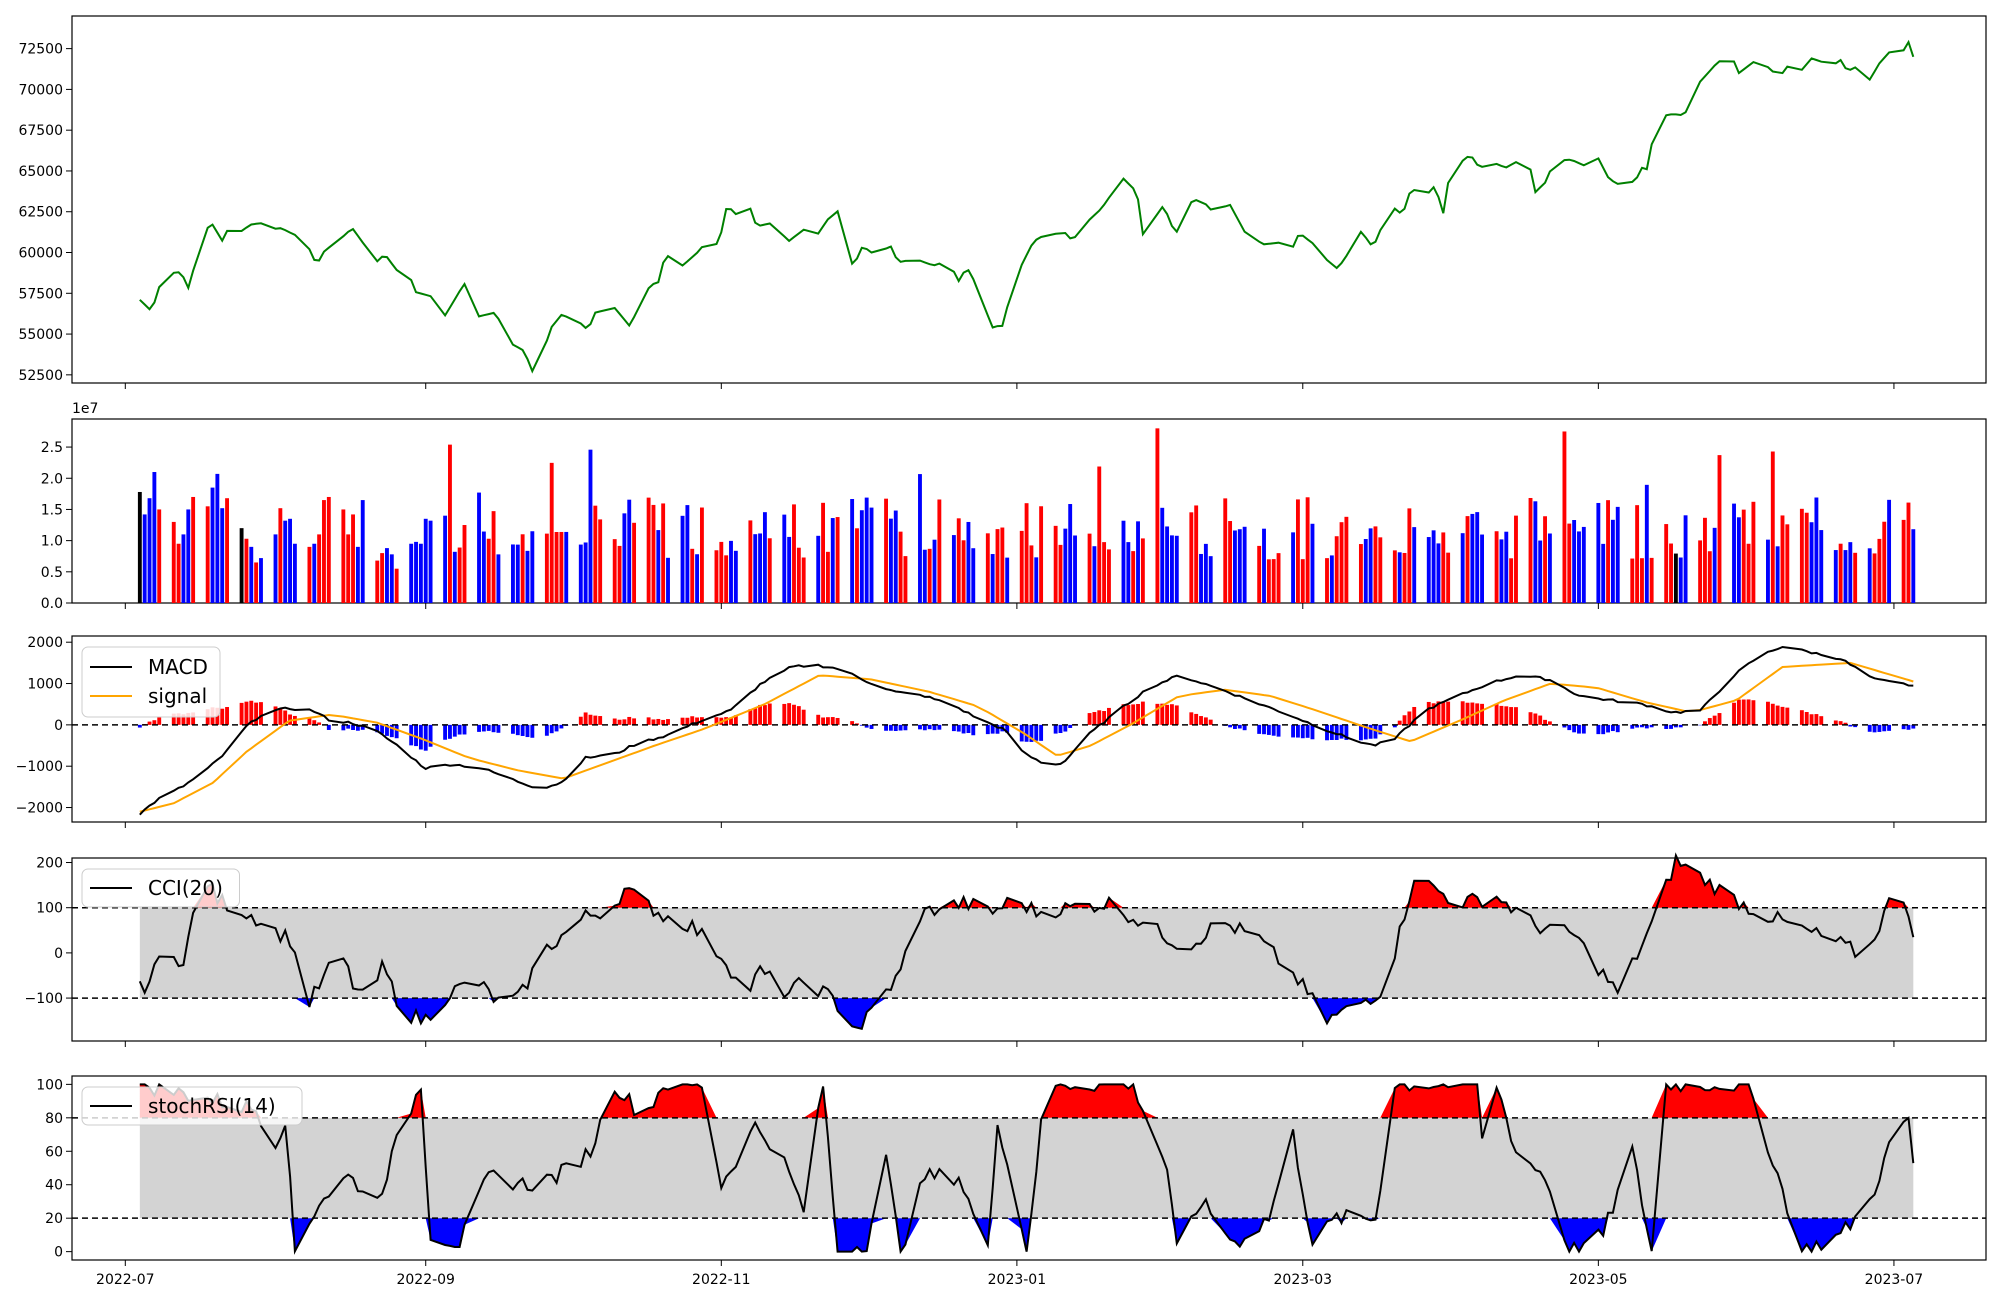 The height and width of the screenshot is (1300, 2000). I want to click on legend-label: MACD, so click(178, 667).